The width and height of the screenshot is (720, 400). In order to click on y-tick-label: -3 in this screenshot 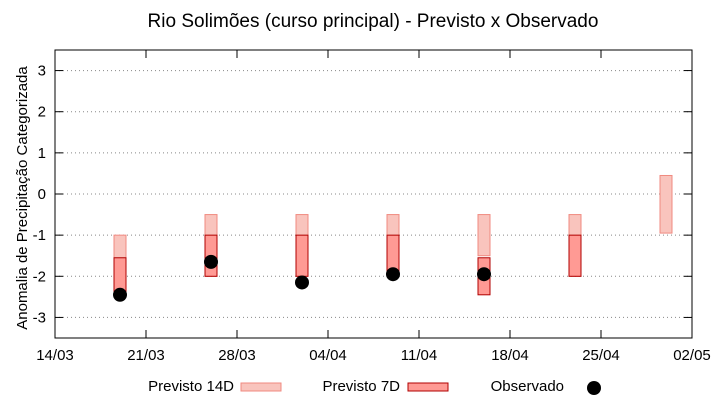, I will do `click(39, 317)`.